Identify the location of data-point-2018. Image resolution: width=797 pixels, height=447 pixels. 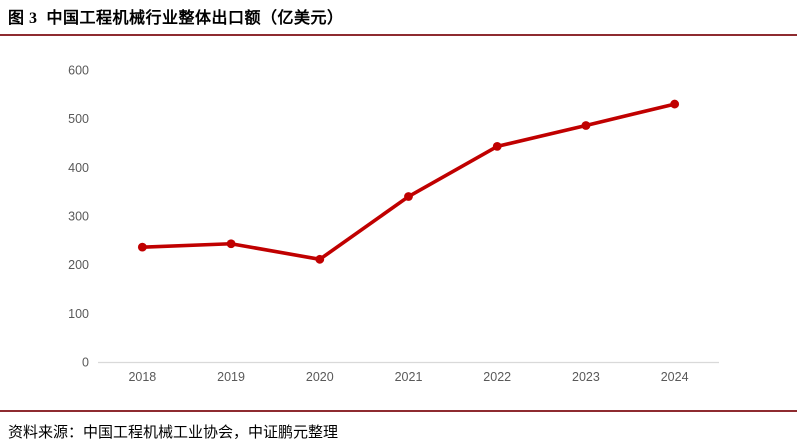
(142, 247).